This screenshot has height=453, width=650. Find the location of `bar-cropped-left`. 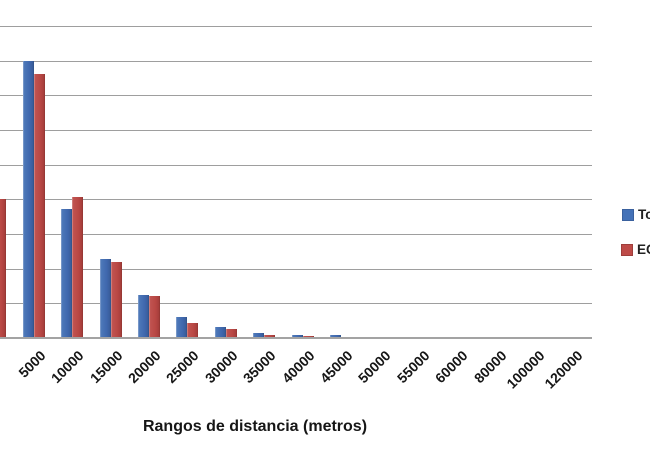

bar-cropped-left is located at coordinates (3, 268).